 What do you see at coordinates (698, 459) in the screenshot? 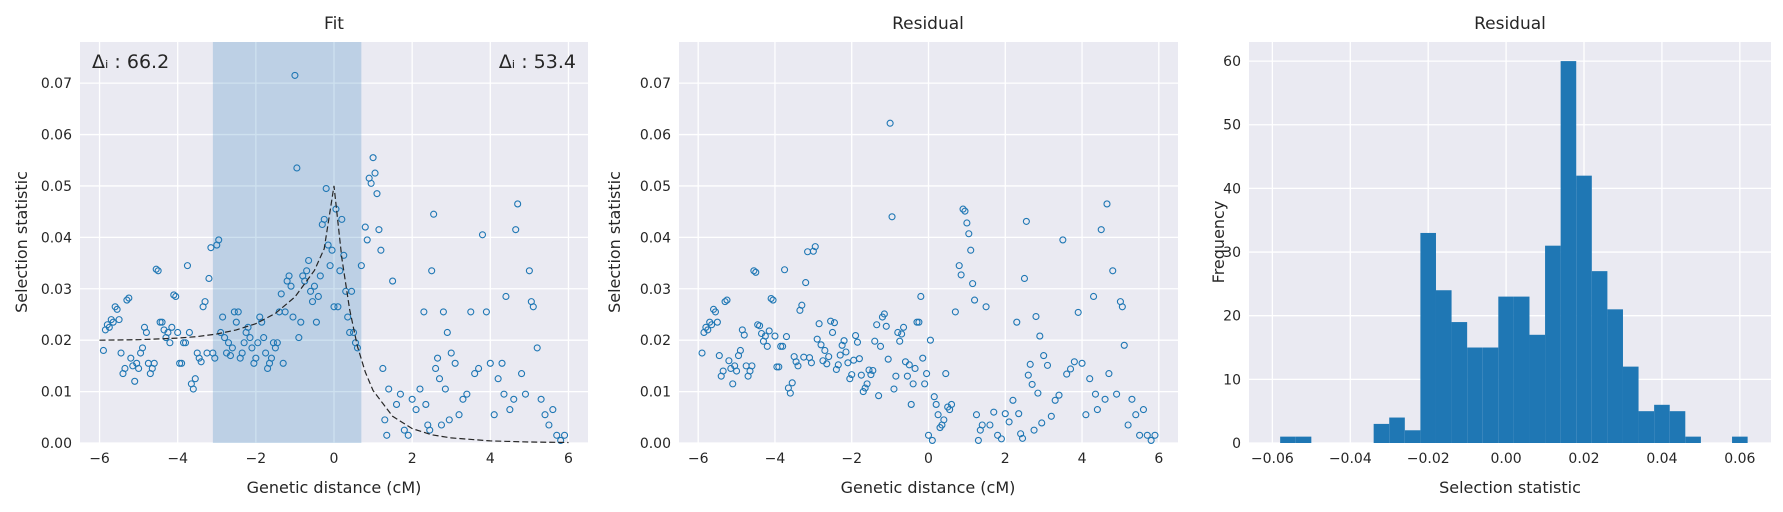
I see `residual-x-tick-label: −6` at bounding box center [698, 459].